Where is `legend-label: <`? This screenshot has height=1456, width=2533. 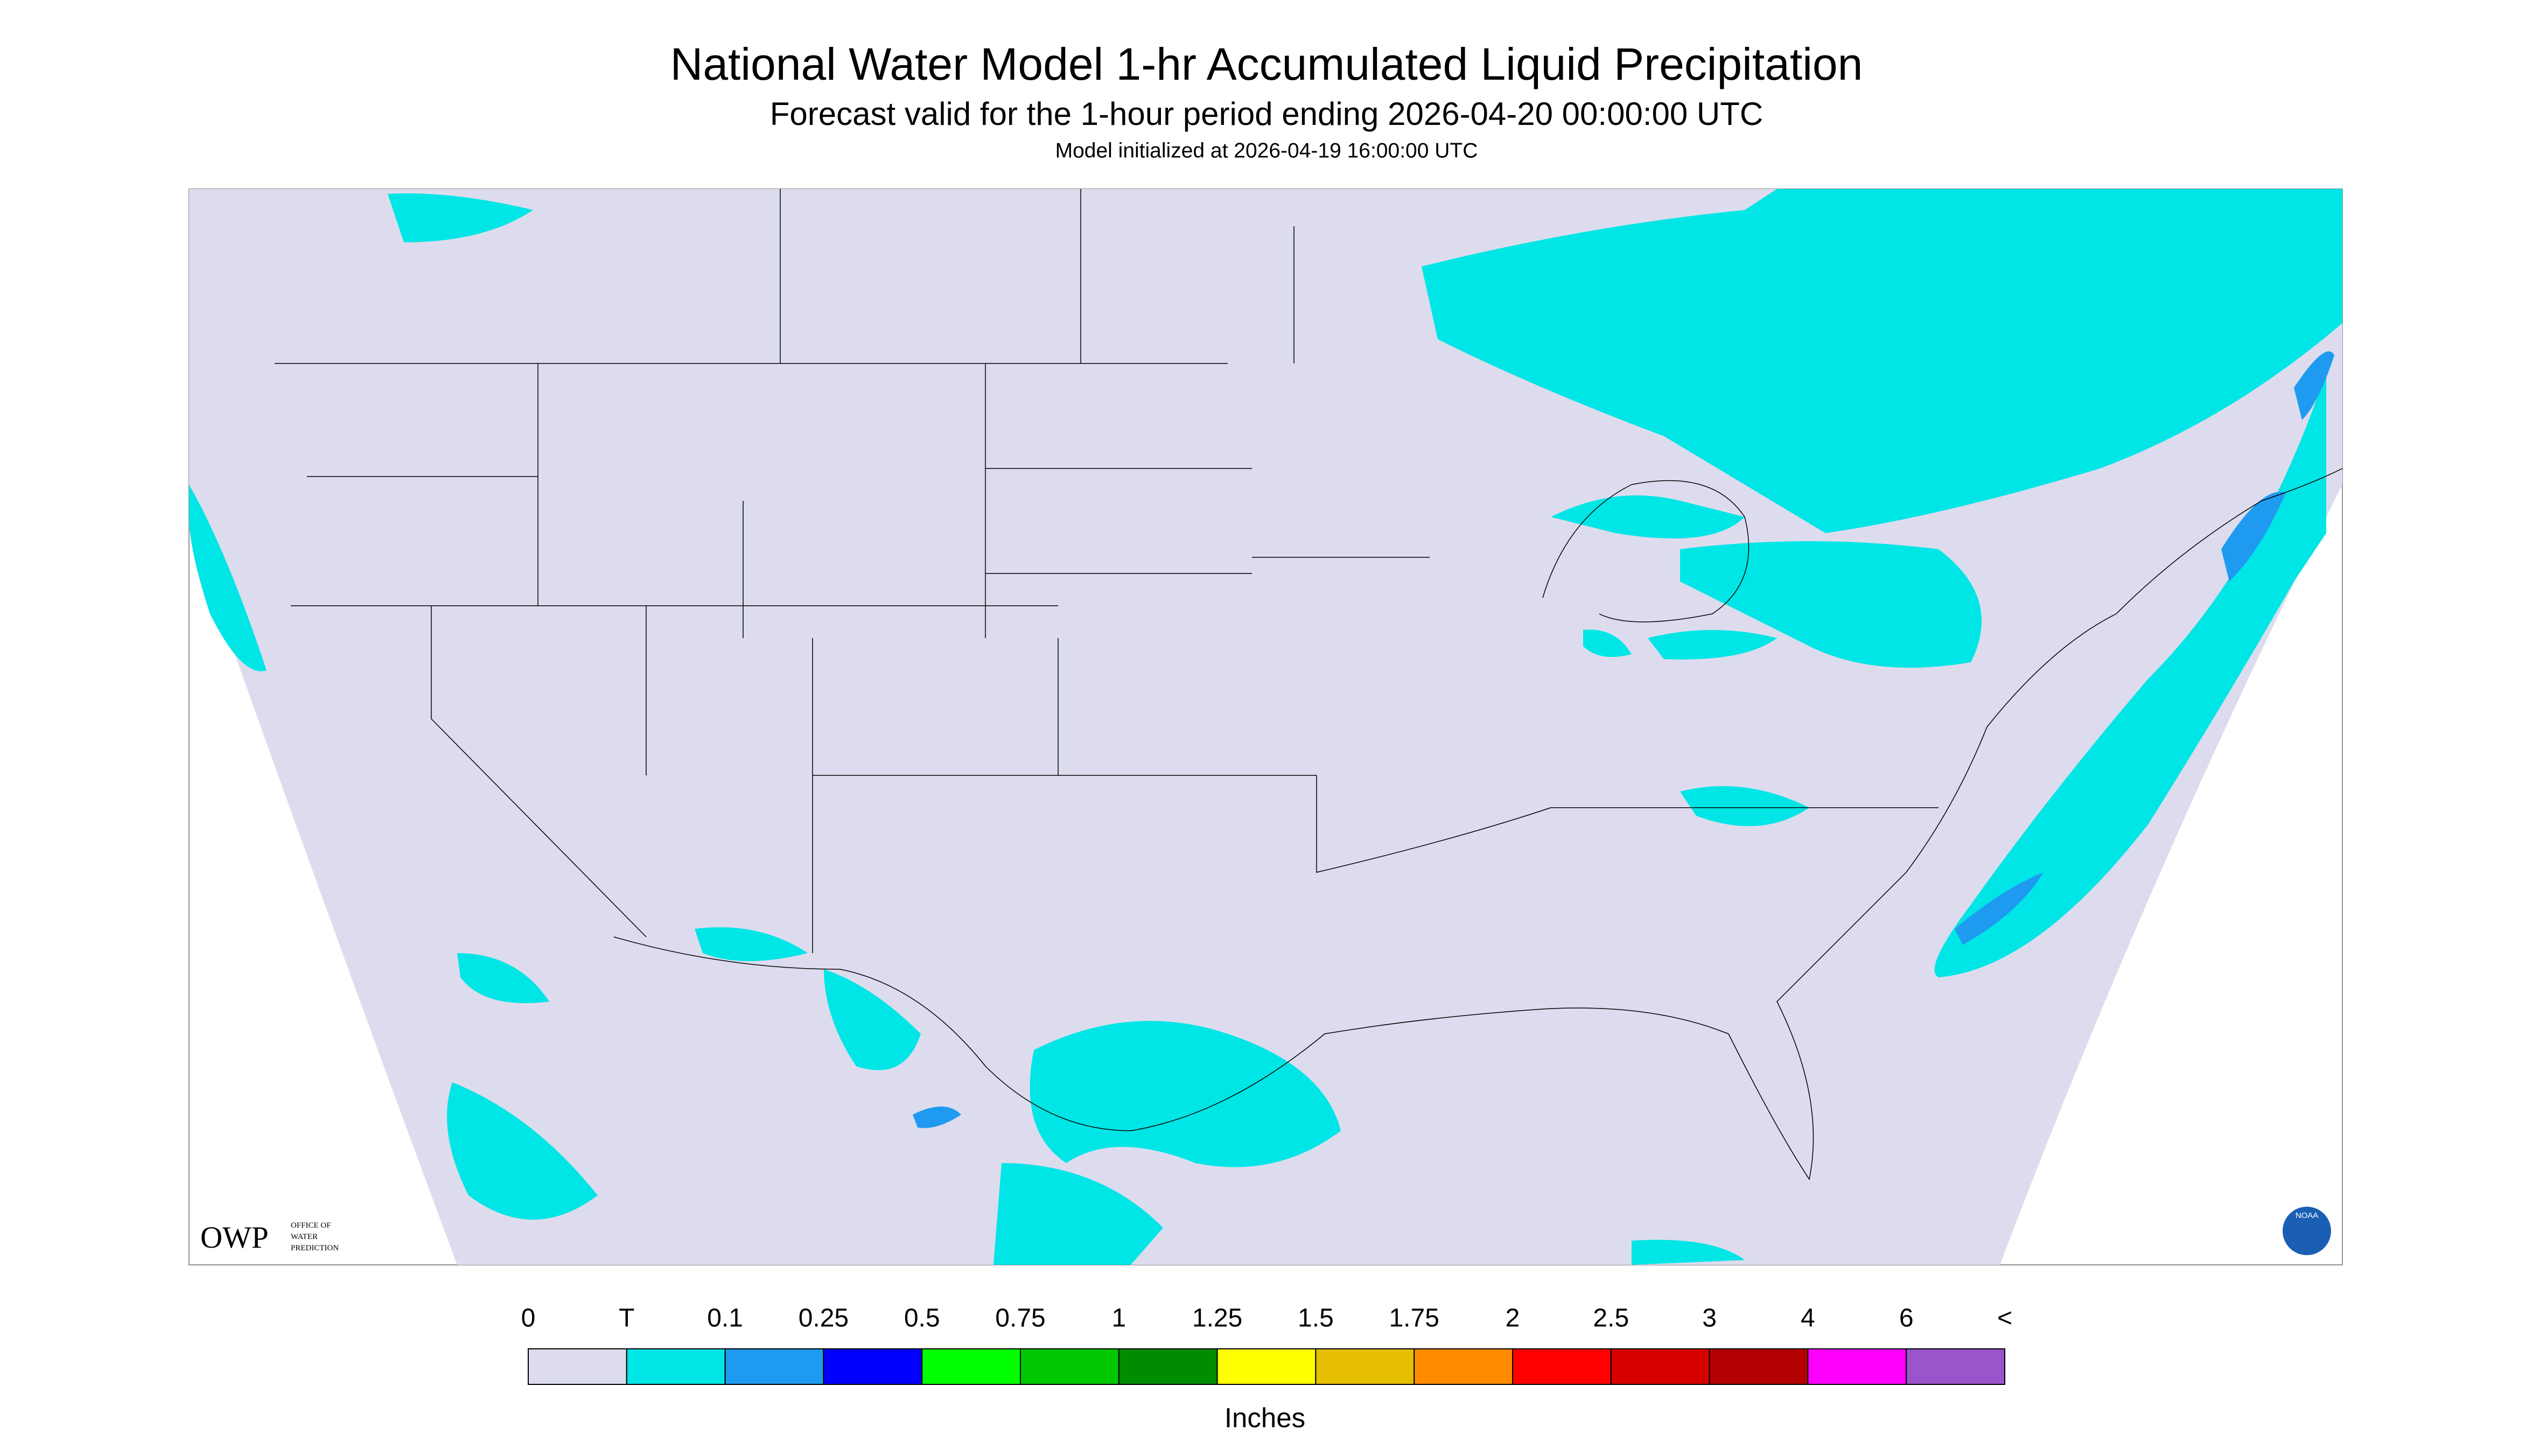
legend-label: < is located at coordinates (2004, 1318).